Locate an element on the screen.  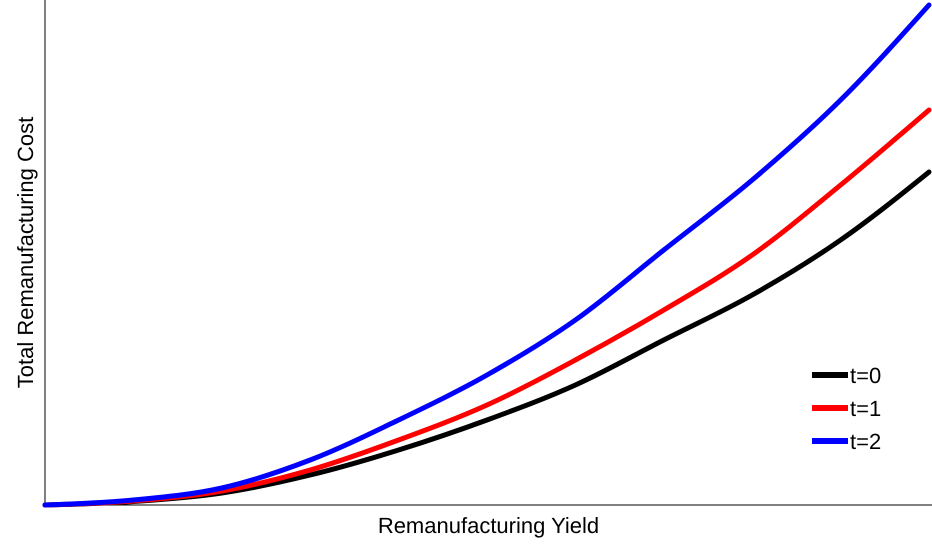
legend-label: t=0 is located at coordinates (866, 375).